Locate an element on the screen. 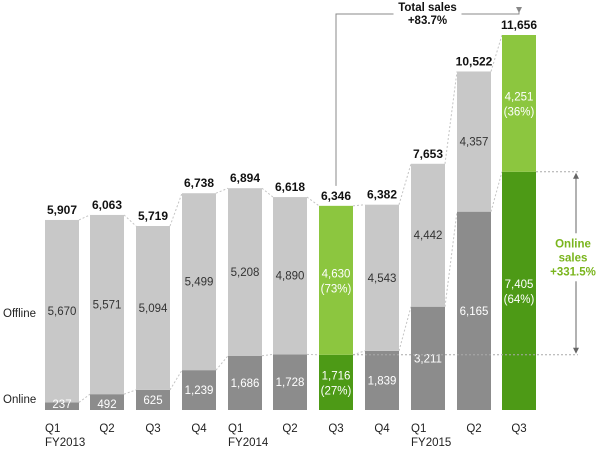  offline-value-label: 4,251 is located at coordinates (519, 97).